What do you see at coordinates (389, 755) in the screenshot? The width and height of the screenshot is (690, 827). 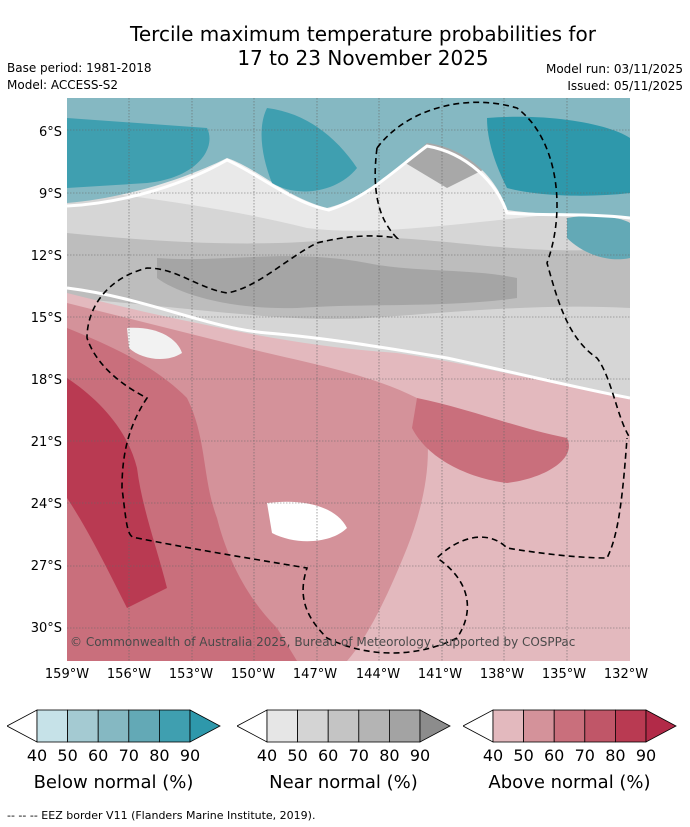 I see `legend-near-tick: 80` at bounding box center [389, 755].